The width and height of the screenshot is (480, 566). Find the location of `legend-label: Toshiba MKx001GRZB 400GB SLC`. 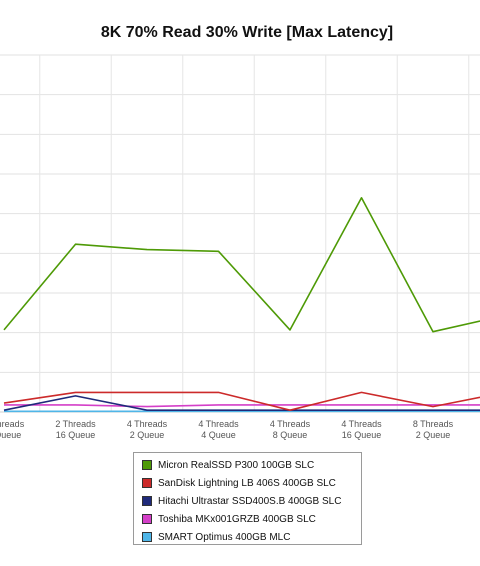

legend-label: Toshiba MKx001GRZB 400GB SLC is located at coordinates (237, 519).